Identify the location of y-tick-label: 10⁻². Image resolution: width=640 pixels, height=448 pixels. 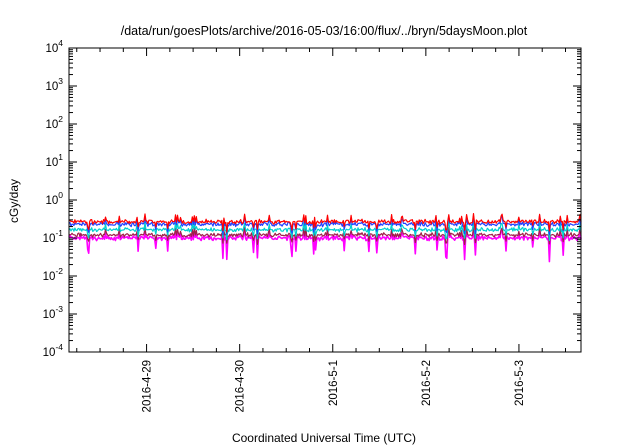
(53, 274).